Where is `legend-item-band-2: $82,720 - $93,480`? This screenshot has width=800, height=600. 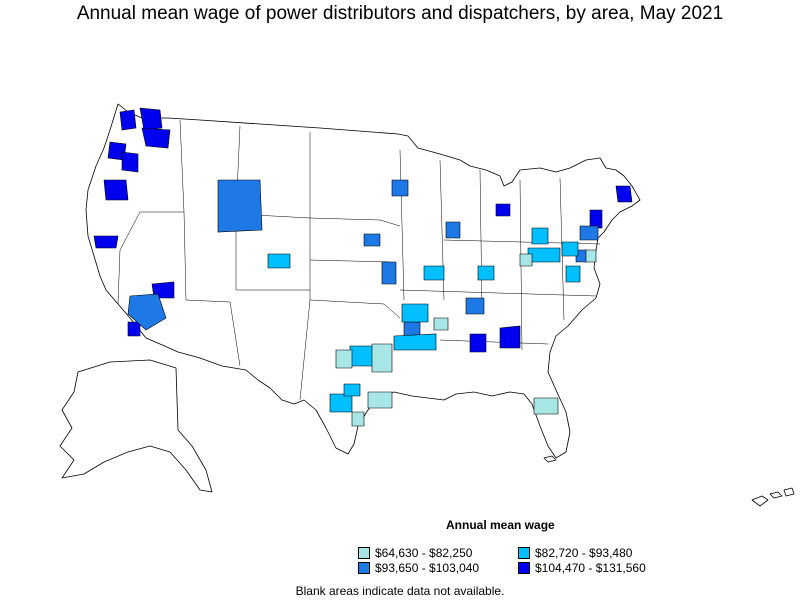
legend-item-band-2: $82,720 - $93,480 is located at coordinates (575, 553).